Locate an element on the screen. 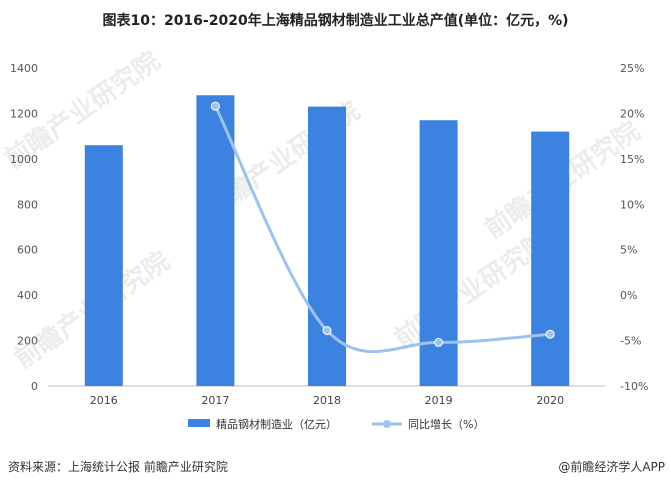 The height and width of the screenshot is (484, 671). chart-title: 图表10：2016-2020年上海精品钢材制造业工业总产值(单位：亿元，%) is located at coordinates (335, 21).